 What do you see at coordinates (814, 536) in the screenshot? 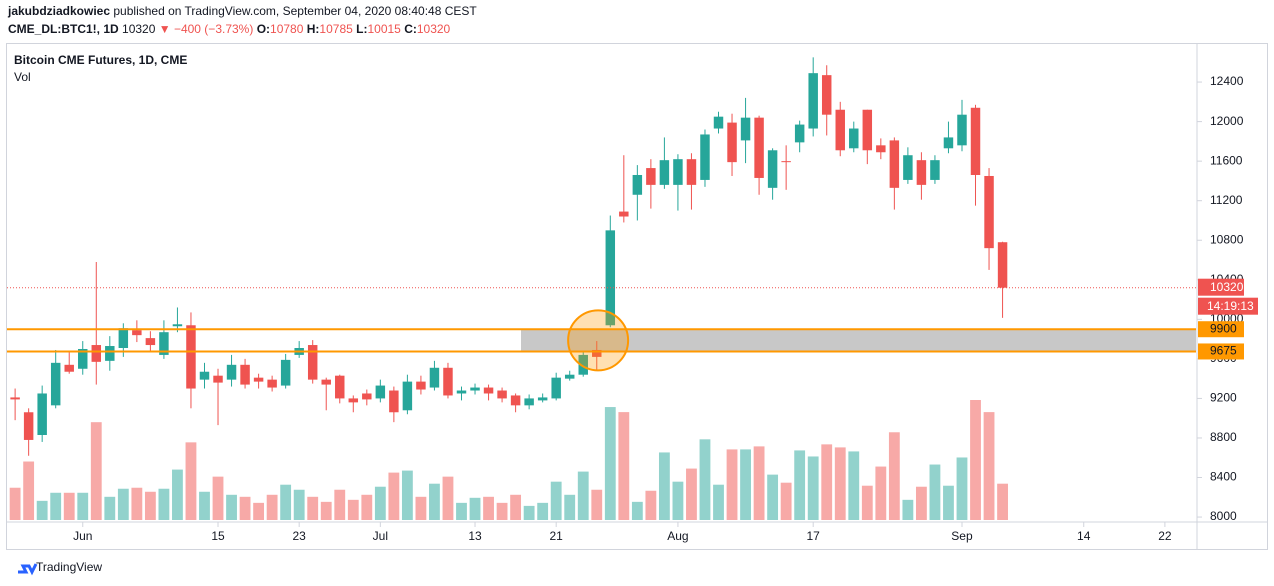
I see `x-tick-label: 17` at bounding box center [814, 536].